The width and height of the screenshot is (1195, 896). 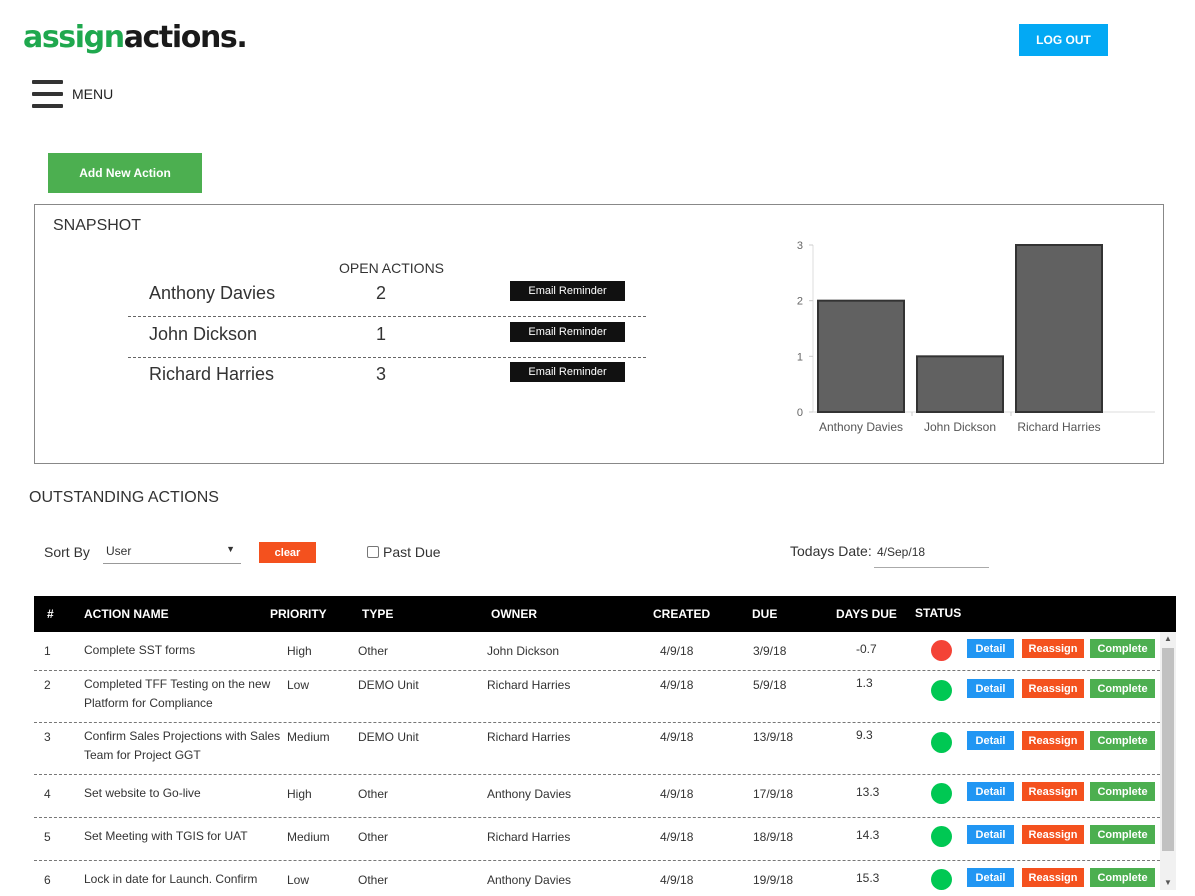 I want to click on todays-date-label: Todays Date:, so click(x=831, y=551).